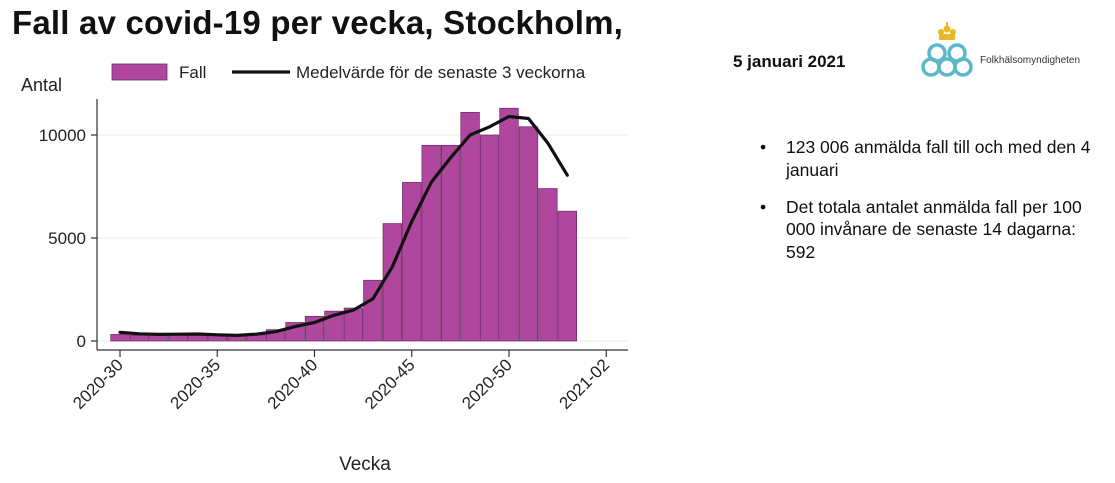 The image size is (1115, 483). What do you see at coordinates (62, 135) in the screenshot?
I see `y-tick-label: 10000` at bounding box center [62, 135].